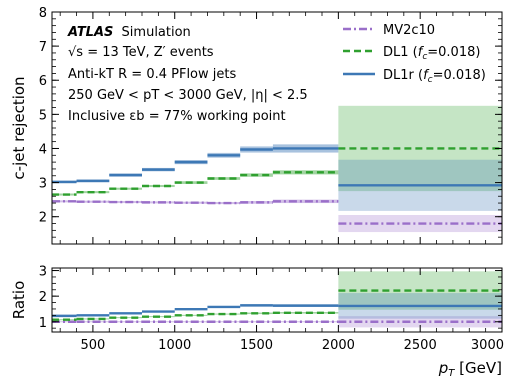  Describe the element at coordinates (177, 116) in the screenshot. I see `working-point-label: Inclusive εb = 77% working point` at that location.